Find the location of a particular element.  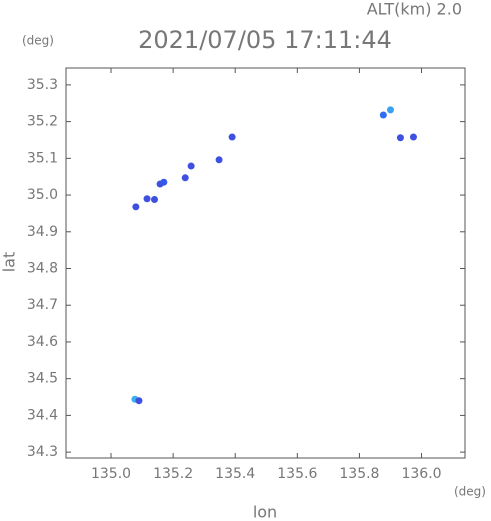

y-tick-label: 35.3 is located at coordinates (42, 85).